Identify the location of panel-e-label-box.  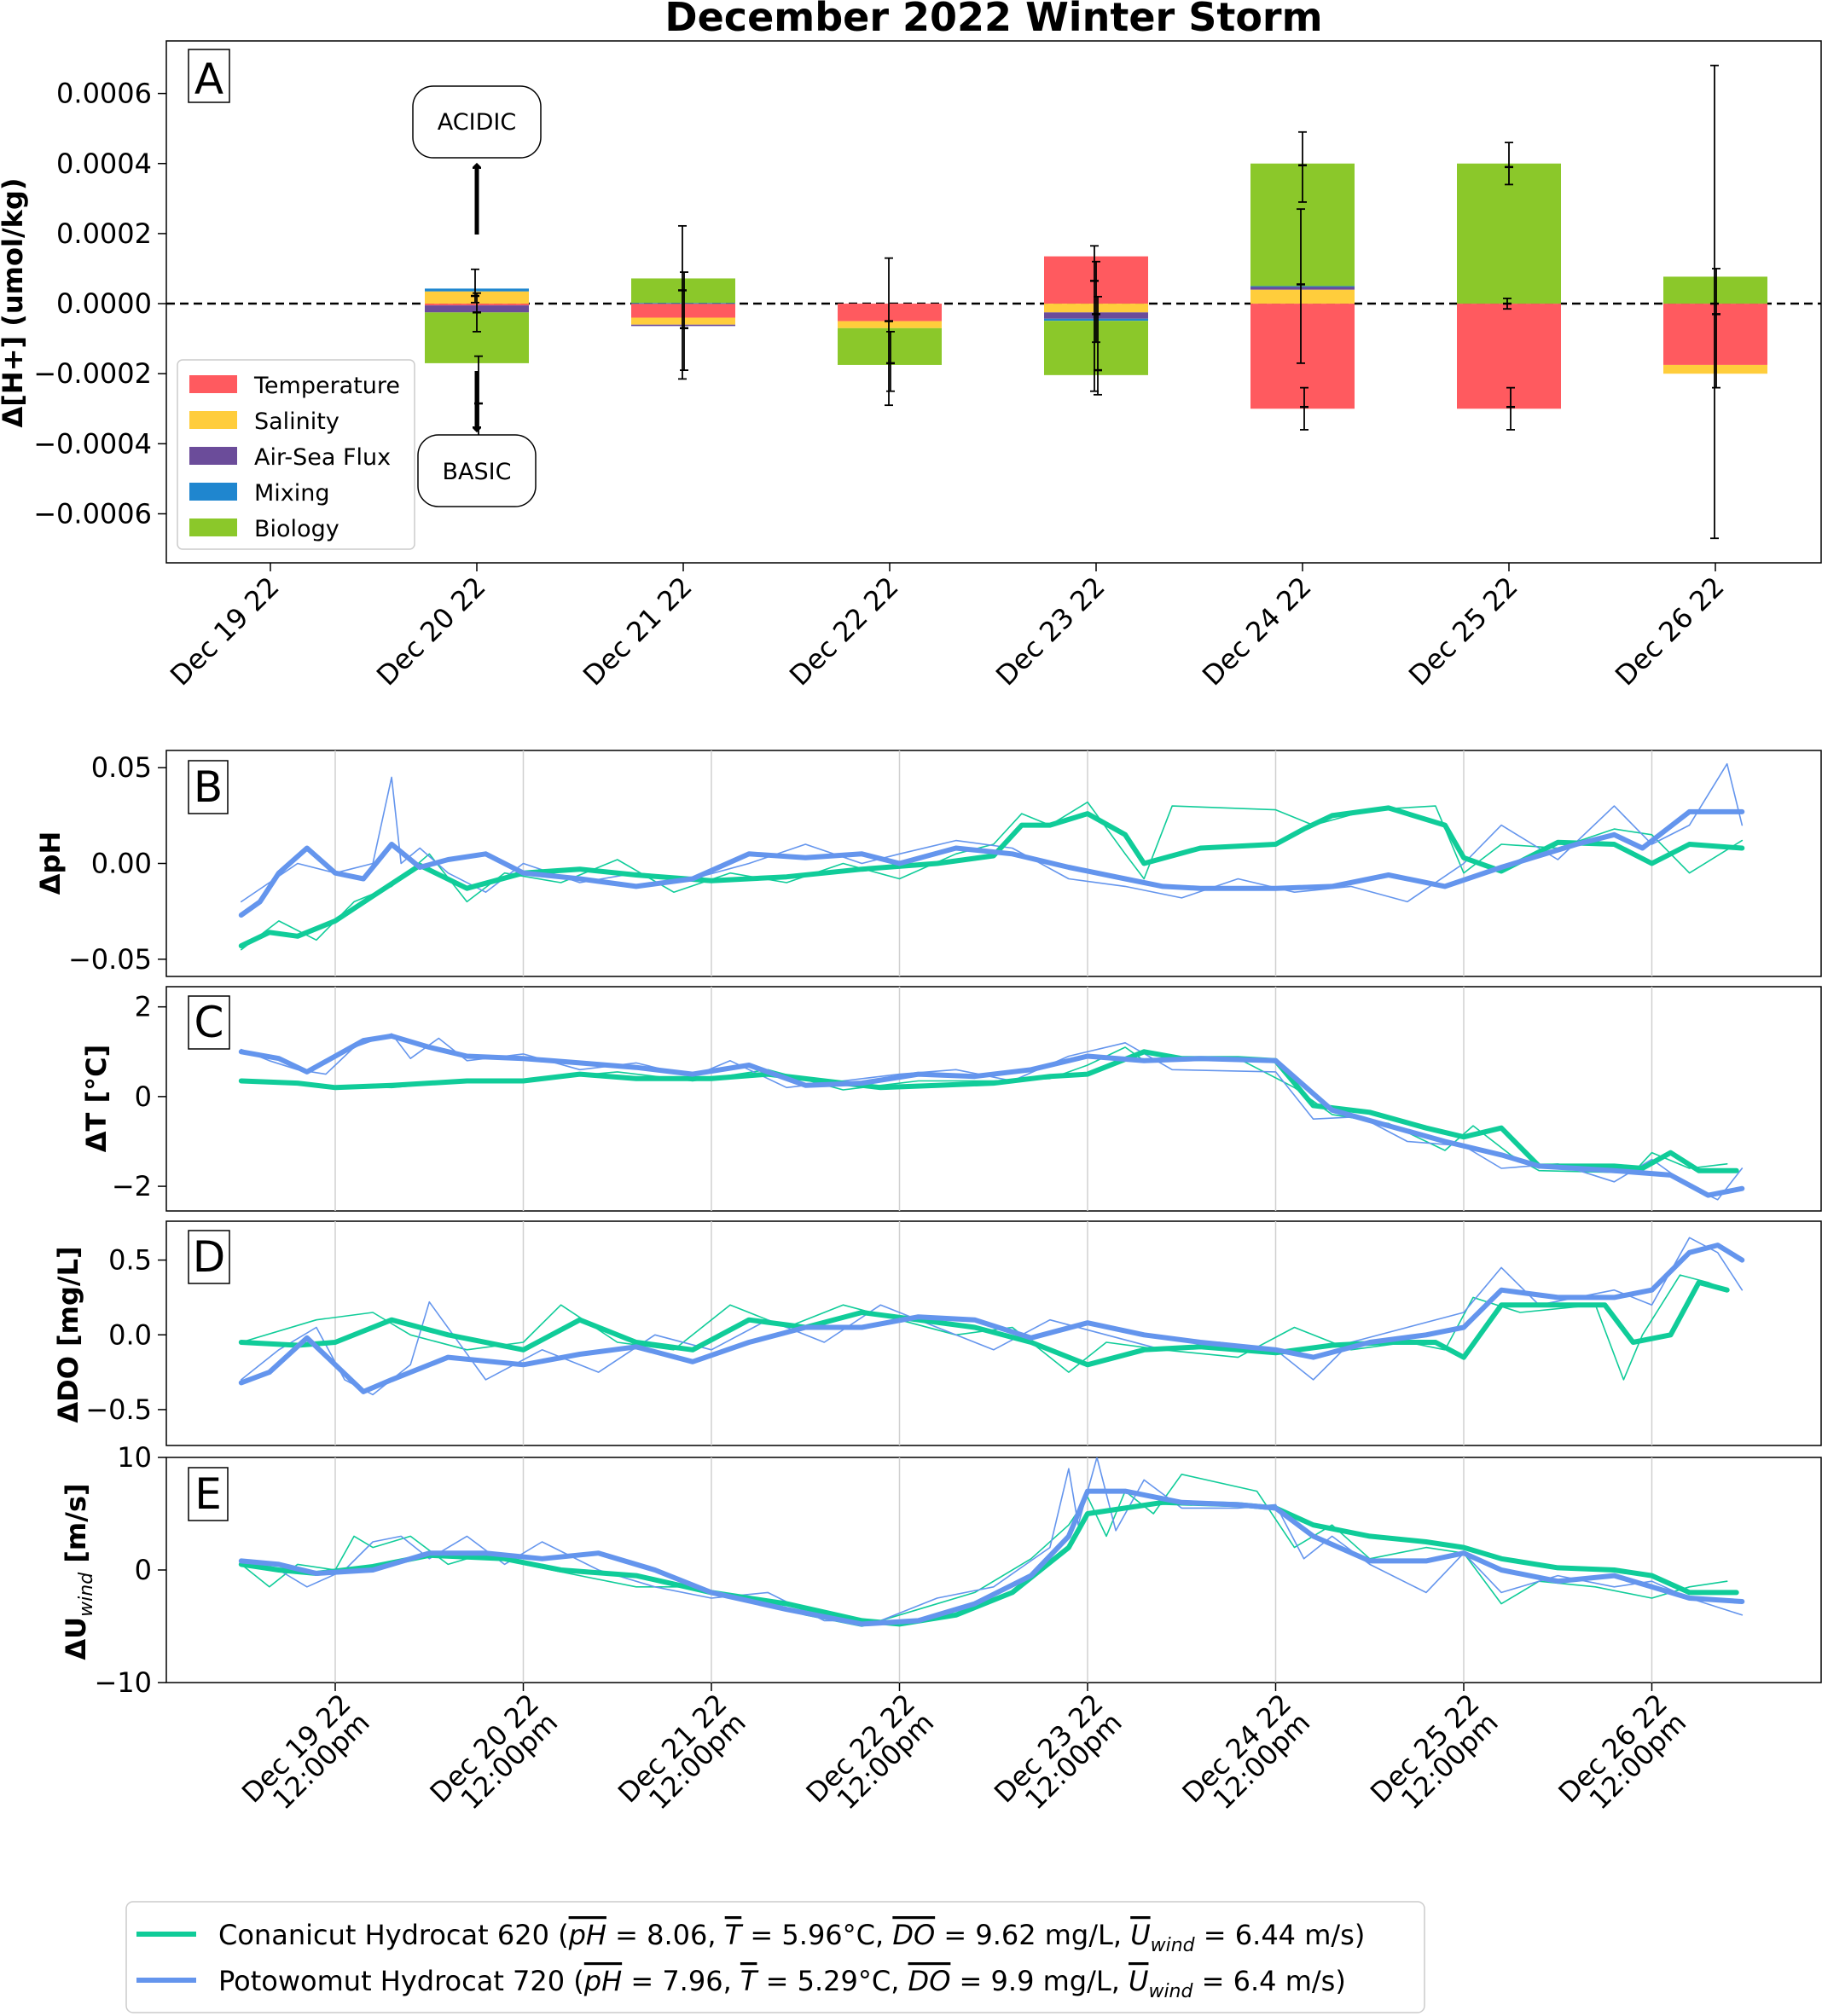
(208, 1494).